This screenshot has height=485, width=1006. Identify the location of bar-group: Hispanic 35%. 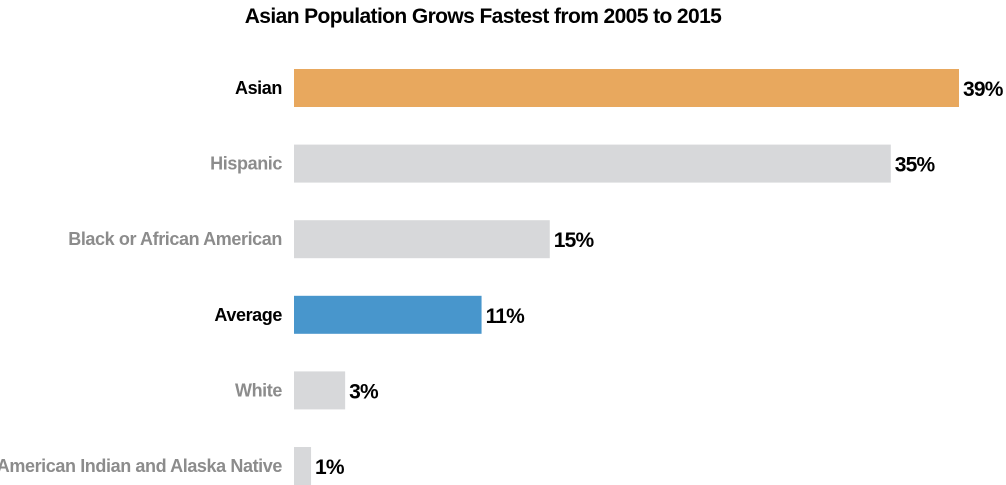
(573, 163).